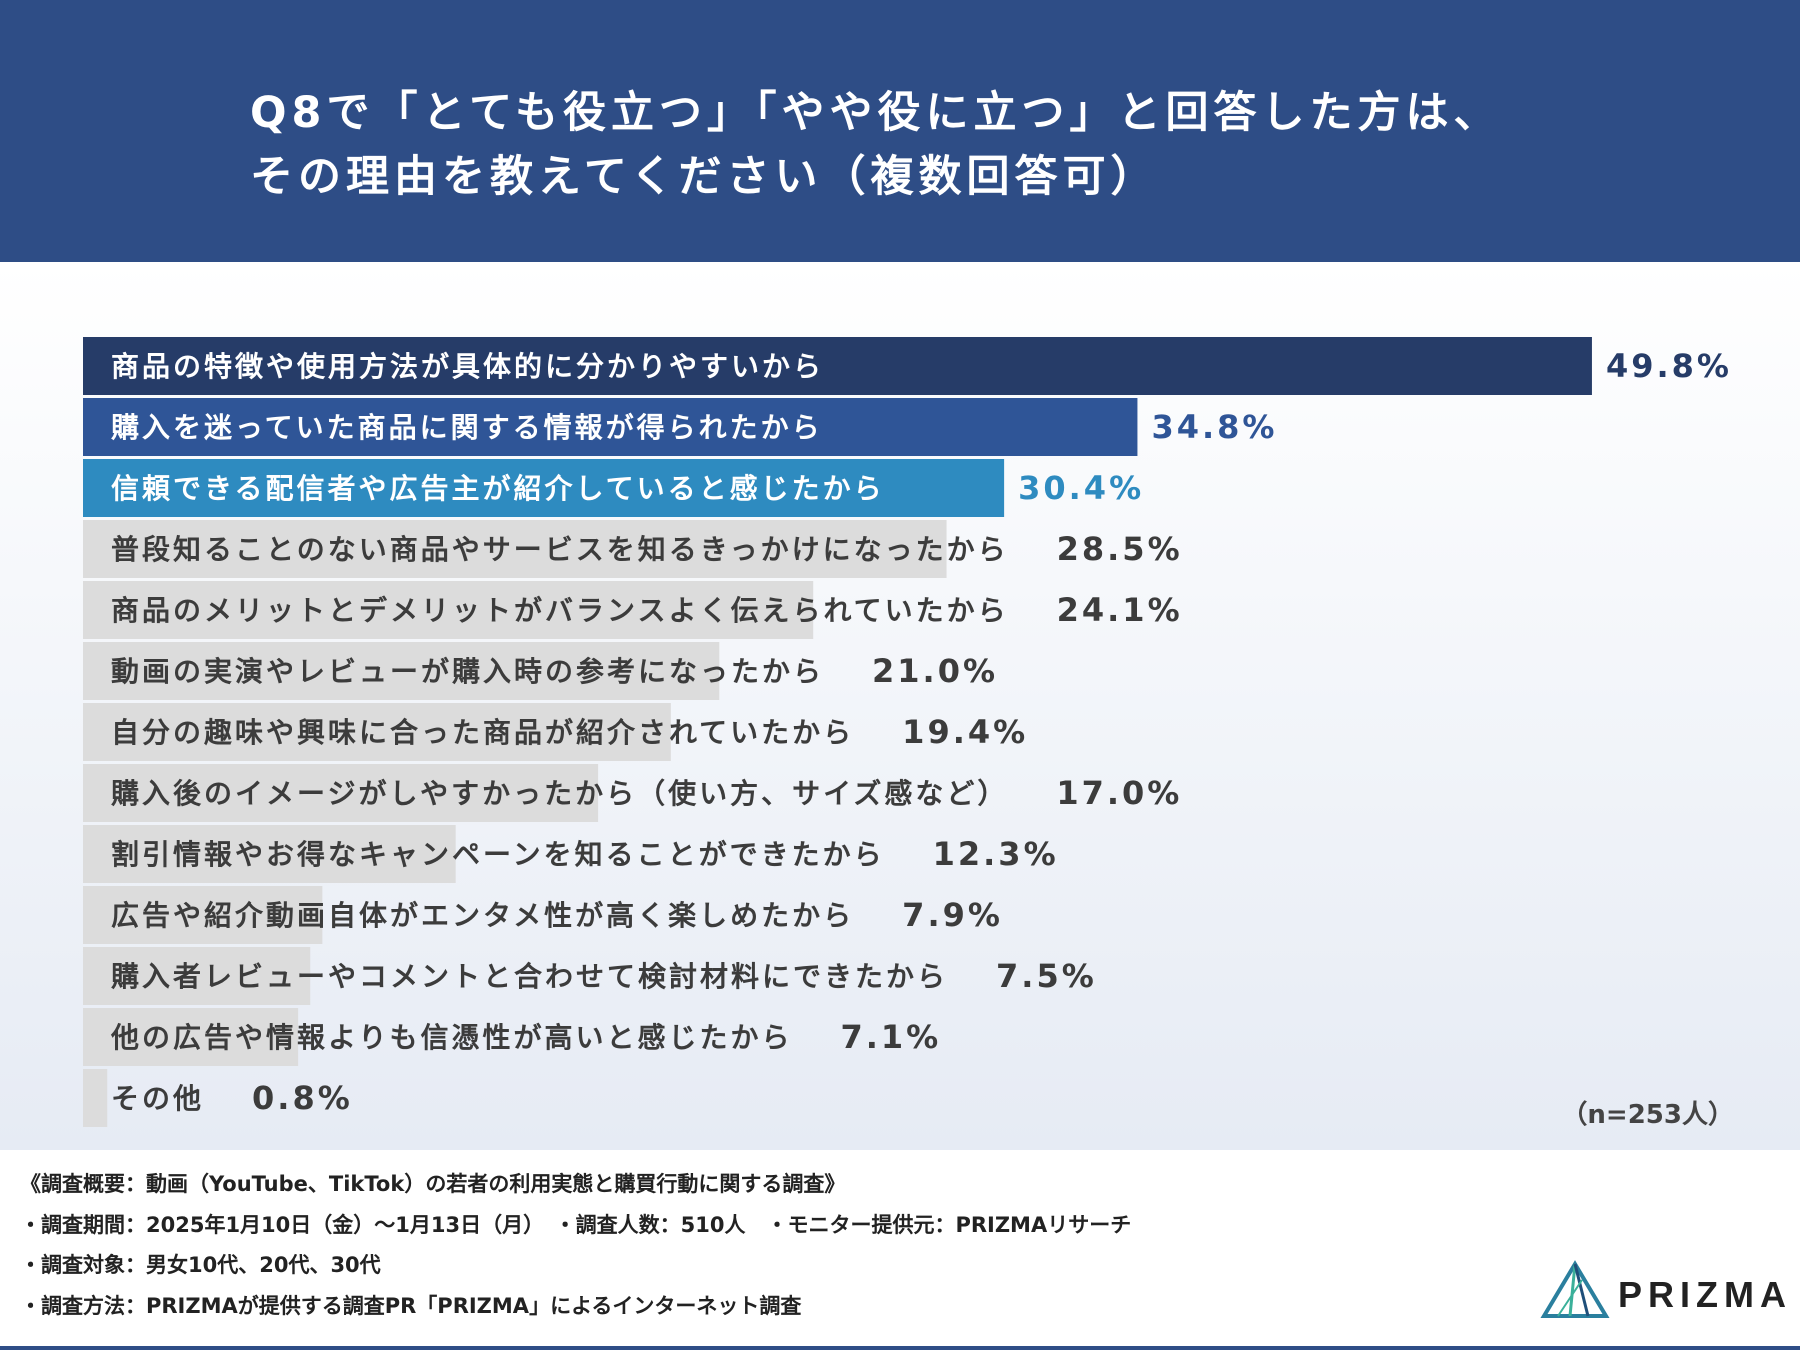 The height and width of the screenshot is (1350, 1800). I want to click on bar-label-6: 自分の趣味や興味に合った商品が紹介されていたから, so click(482, 732).